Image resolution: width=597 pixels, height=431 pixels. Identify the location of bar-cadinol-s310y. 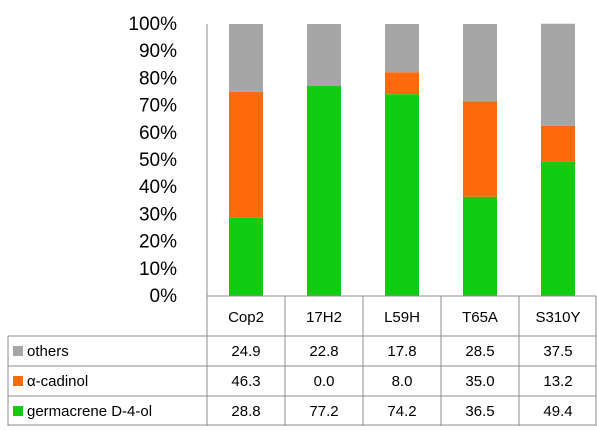
(558, 143).